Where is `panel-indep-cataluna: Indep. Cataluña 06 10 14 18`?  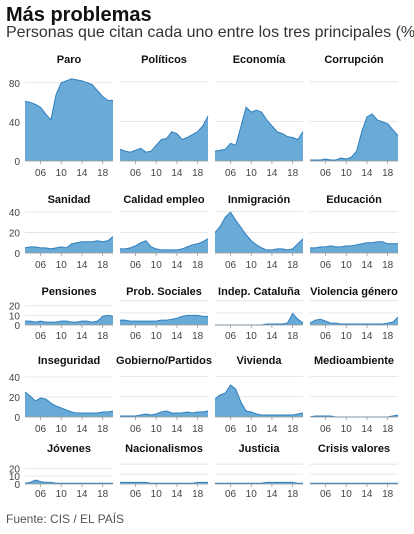 panel-indep-cataluna: Indep. Cataluña 06 10 14 18 is located at coordinates (259, 314).